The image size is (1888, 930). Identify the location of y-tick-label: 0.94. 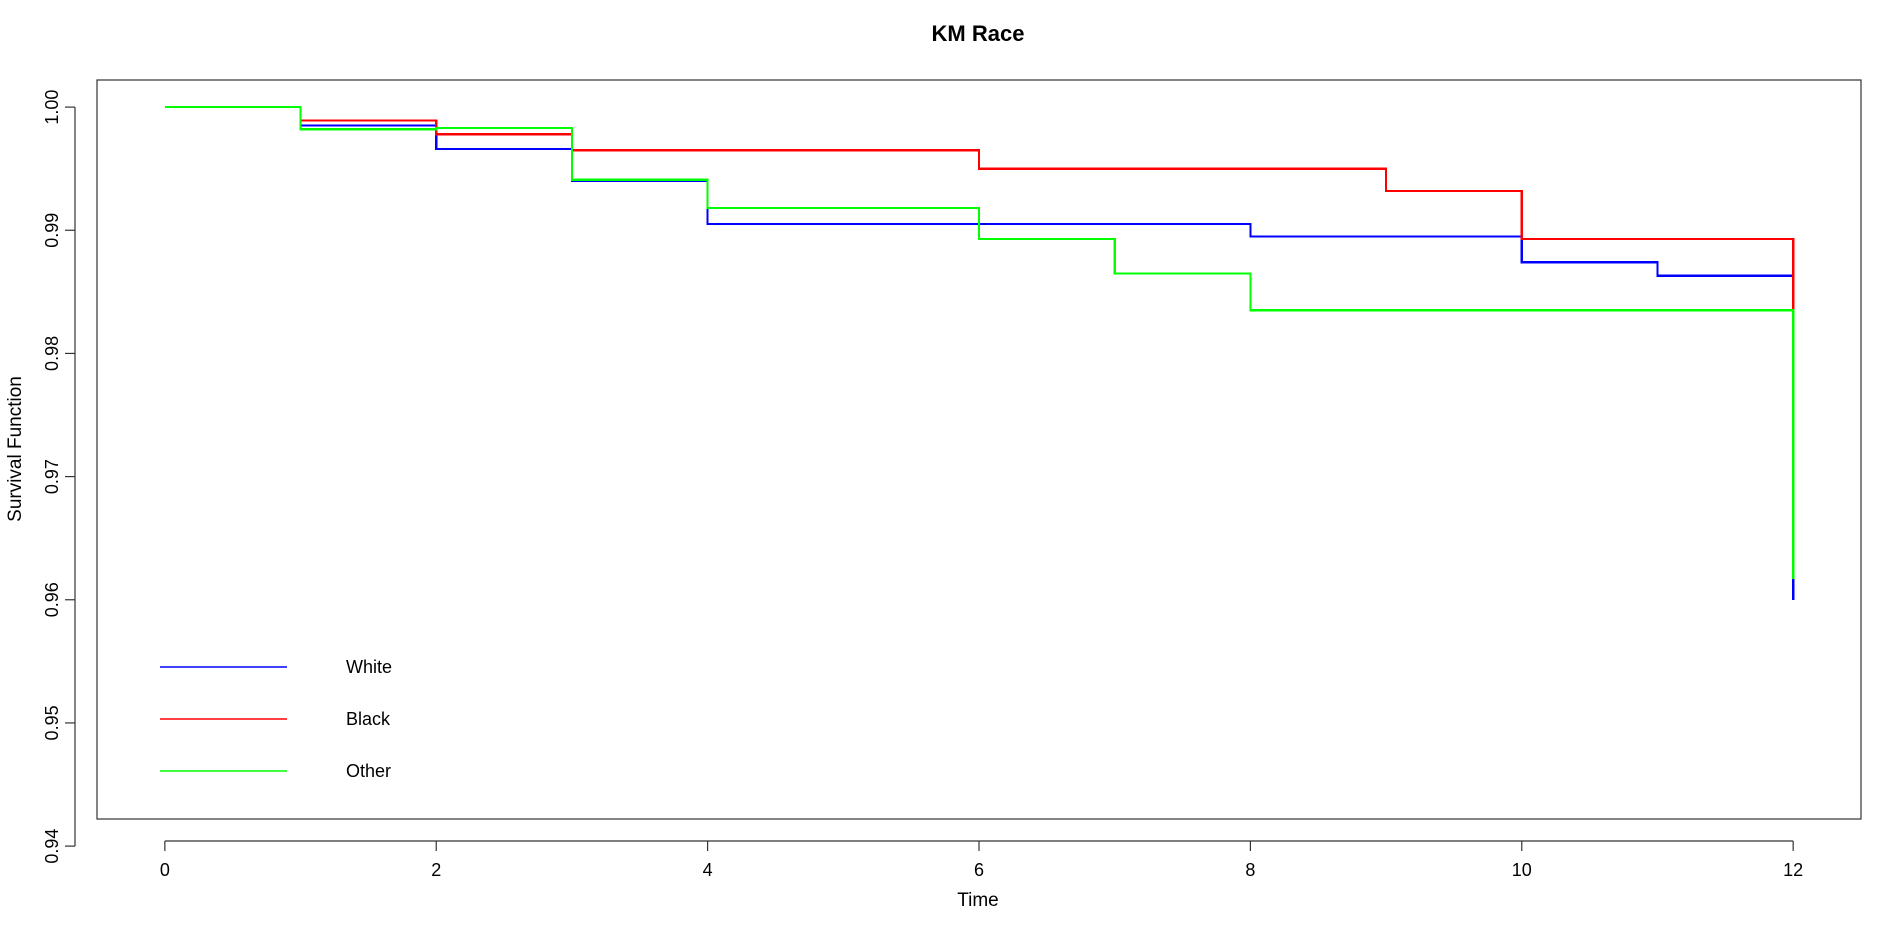
(52, 846).